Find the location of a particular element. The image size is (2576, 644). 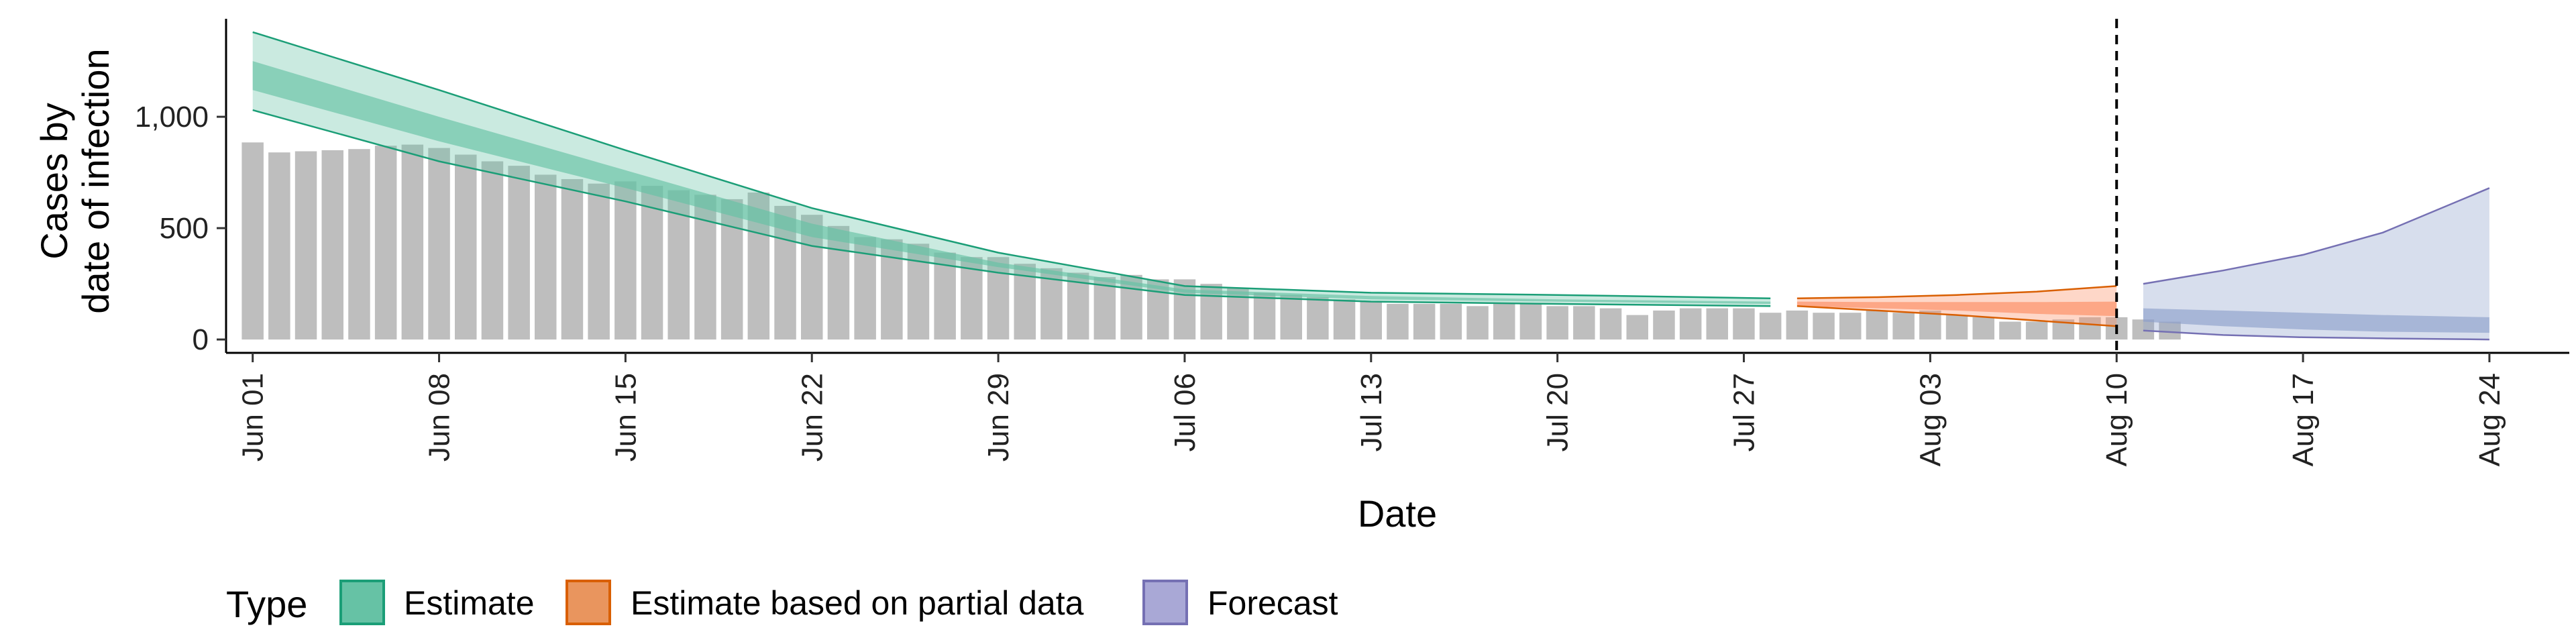

x-tick-label: Jul 20 is located at coordinates (1558, 412).